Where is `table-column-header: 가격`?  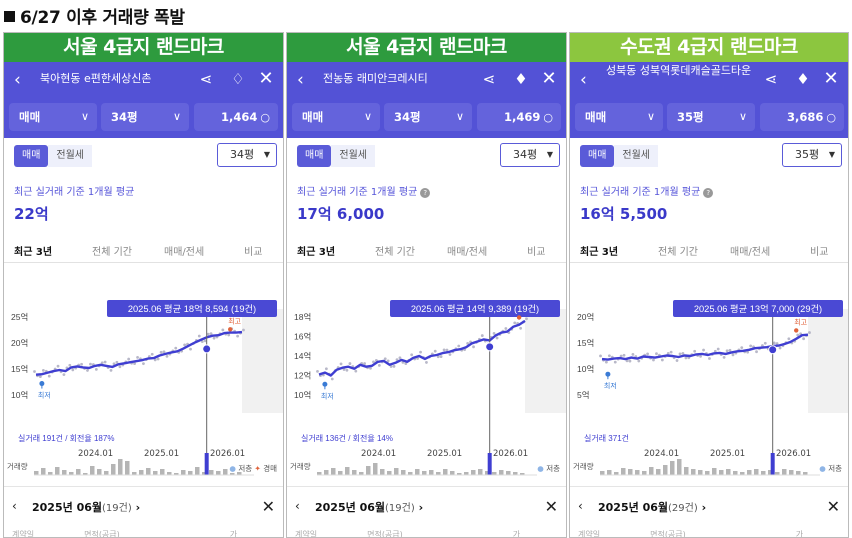 table-column-header: 가격 is located at coordinates (799, 534).